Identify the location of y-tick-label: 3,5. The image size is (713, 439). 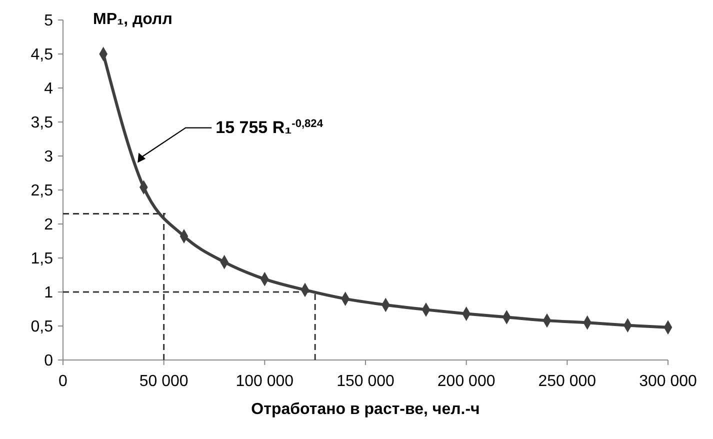
(42, 123).